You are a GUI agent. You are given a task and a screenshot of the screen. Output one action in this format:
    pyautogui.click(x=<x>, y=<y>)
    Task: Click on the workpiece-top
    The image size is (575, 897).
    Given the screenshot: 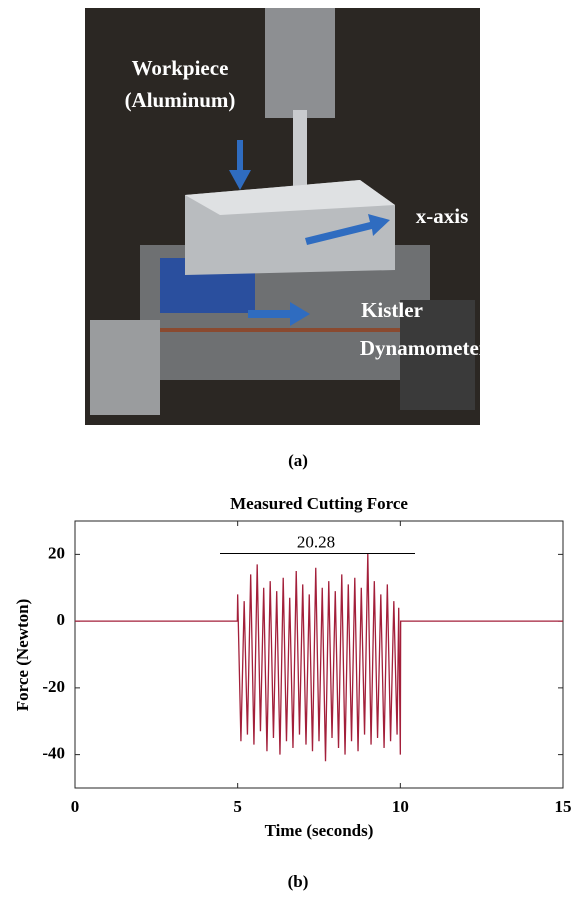 What is the action you would take?
    pyautogui.click(x=290, y=197)
    